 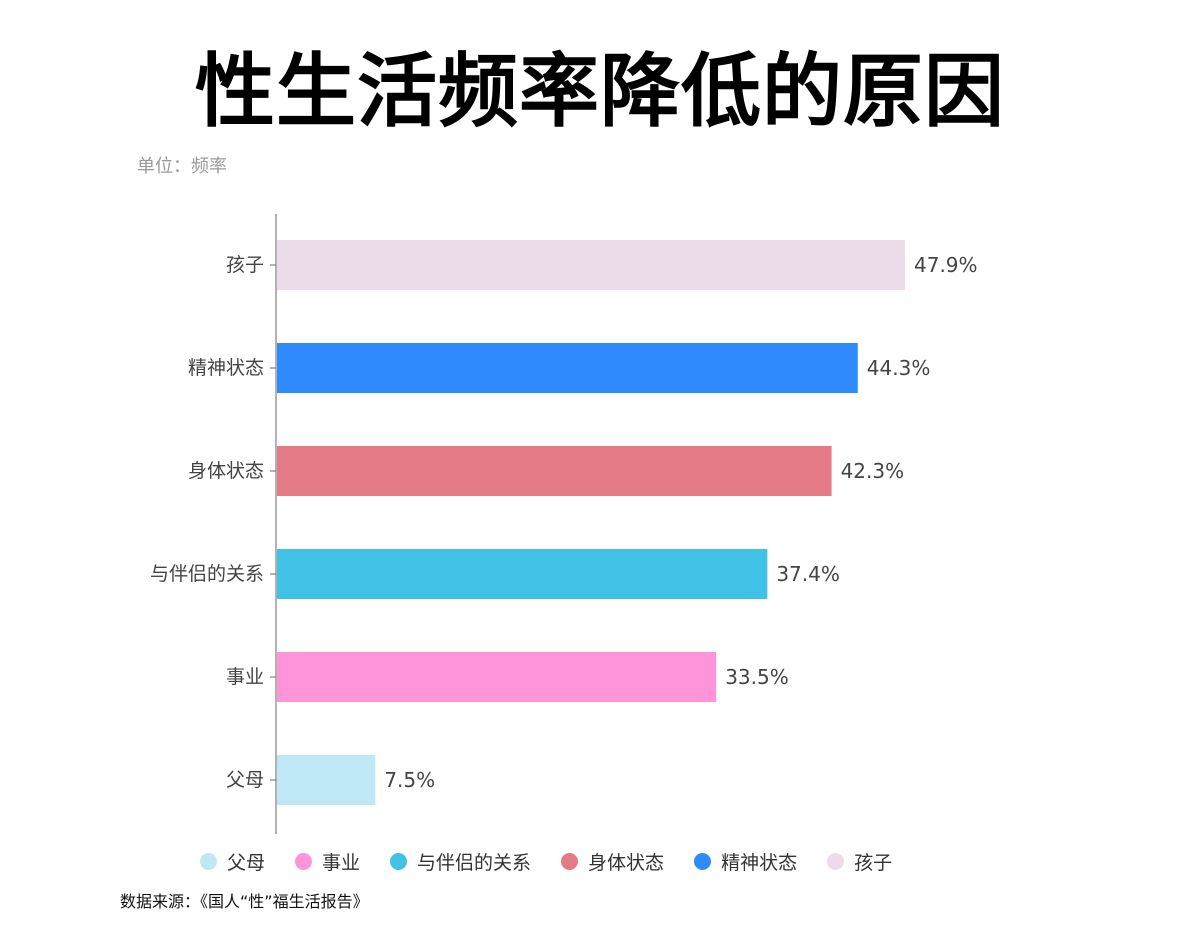 What do you see at coordinates (757, 677) in the screenshot?
I see `data-label: 33.5%` at bounding box center [757, 677].